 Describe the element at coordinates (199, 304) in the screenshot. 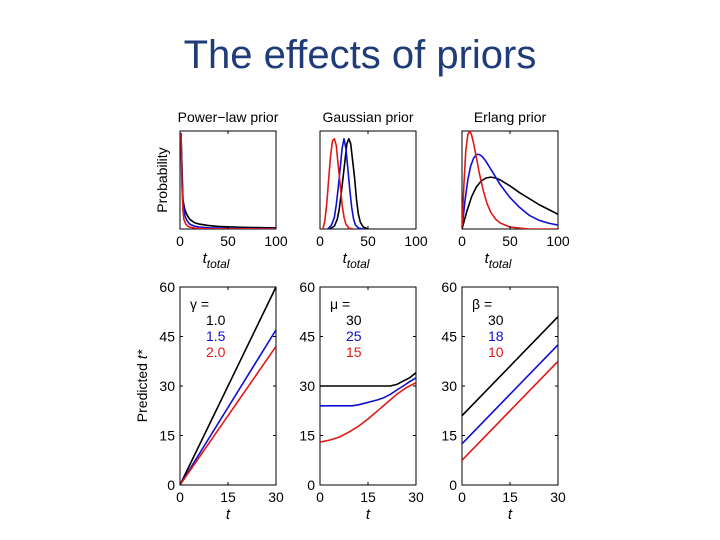

I see `legend-title: γ =` at that location.